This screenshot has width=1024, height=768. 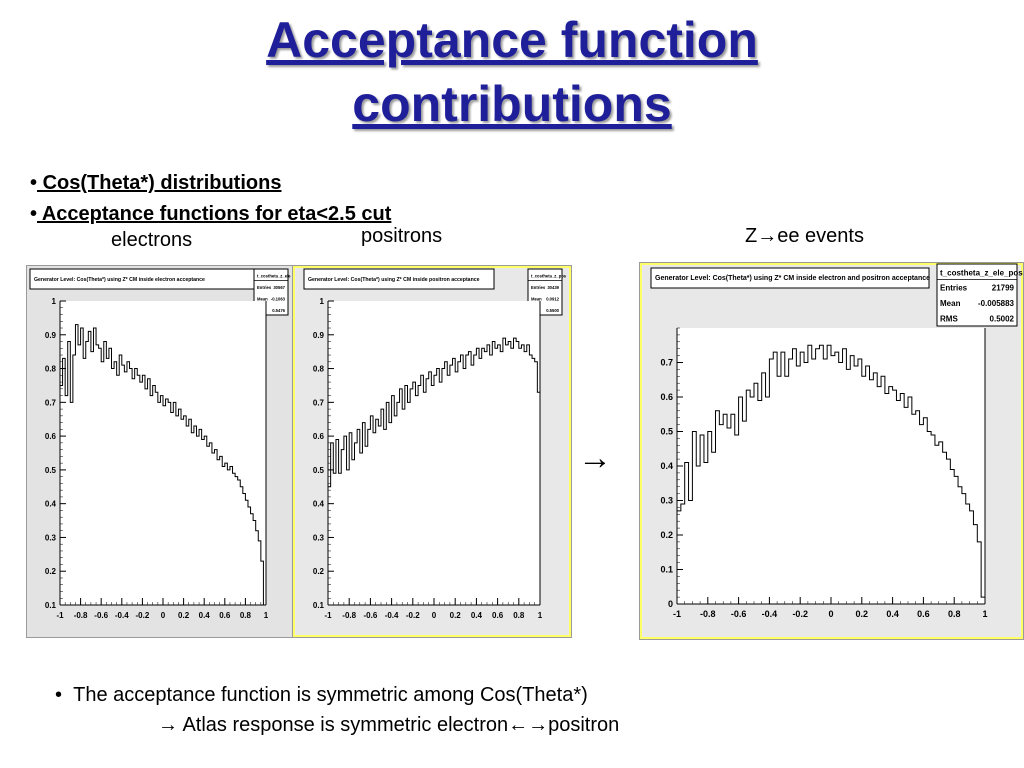 I want to click on stats-name: t_costheta_z_ele_pos, so click(x=981, y=273).